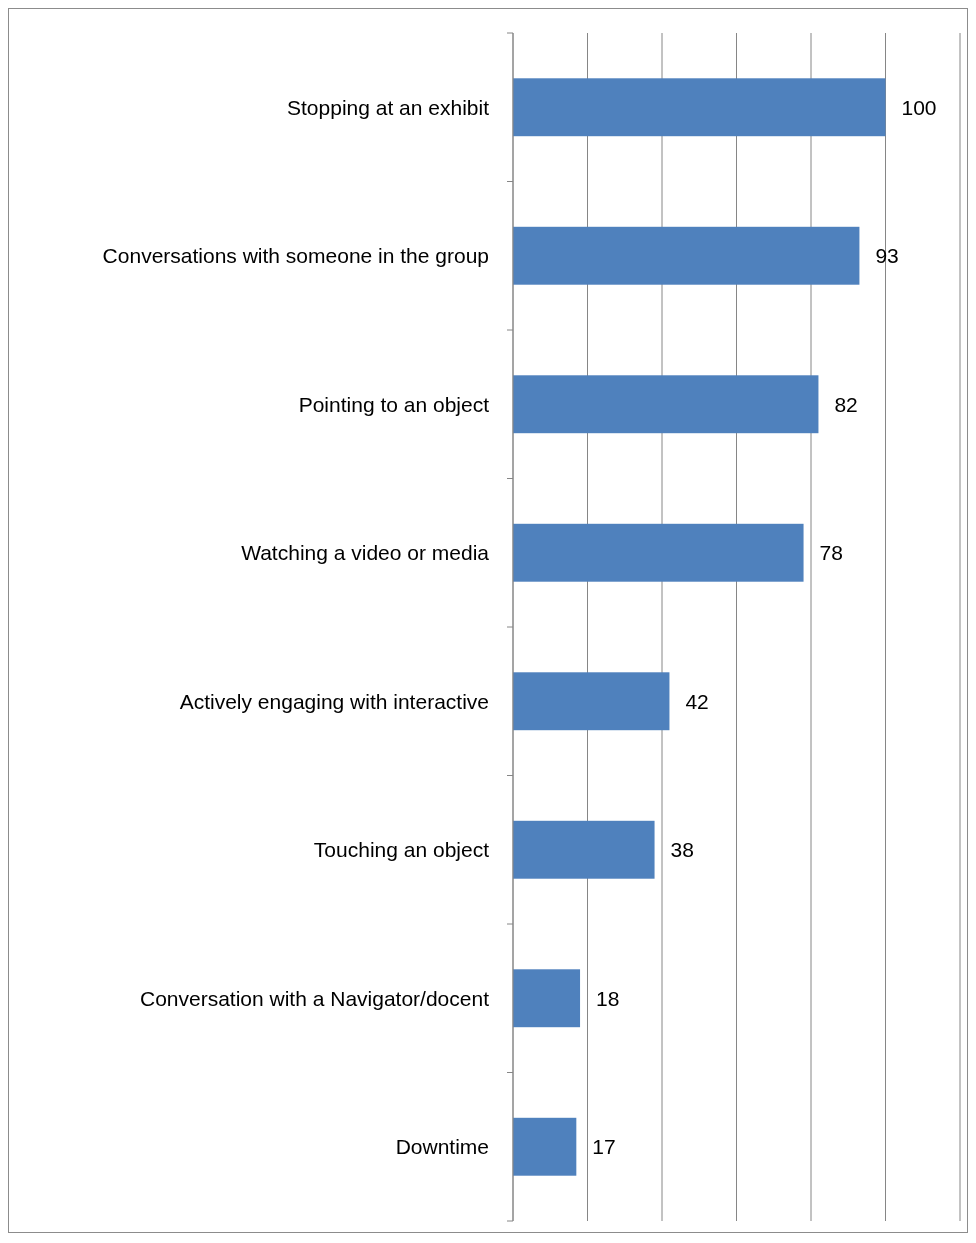  Describe the element at coordinates (697, 701) in the screenshot. I see `data-label: 42` at that location.